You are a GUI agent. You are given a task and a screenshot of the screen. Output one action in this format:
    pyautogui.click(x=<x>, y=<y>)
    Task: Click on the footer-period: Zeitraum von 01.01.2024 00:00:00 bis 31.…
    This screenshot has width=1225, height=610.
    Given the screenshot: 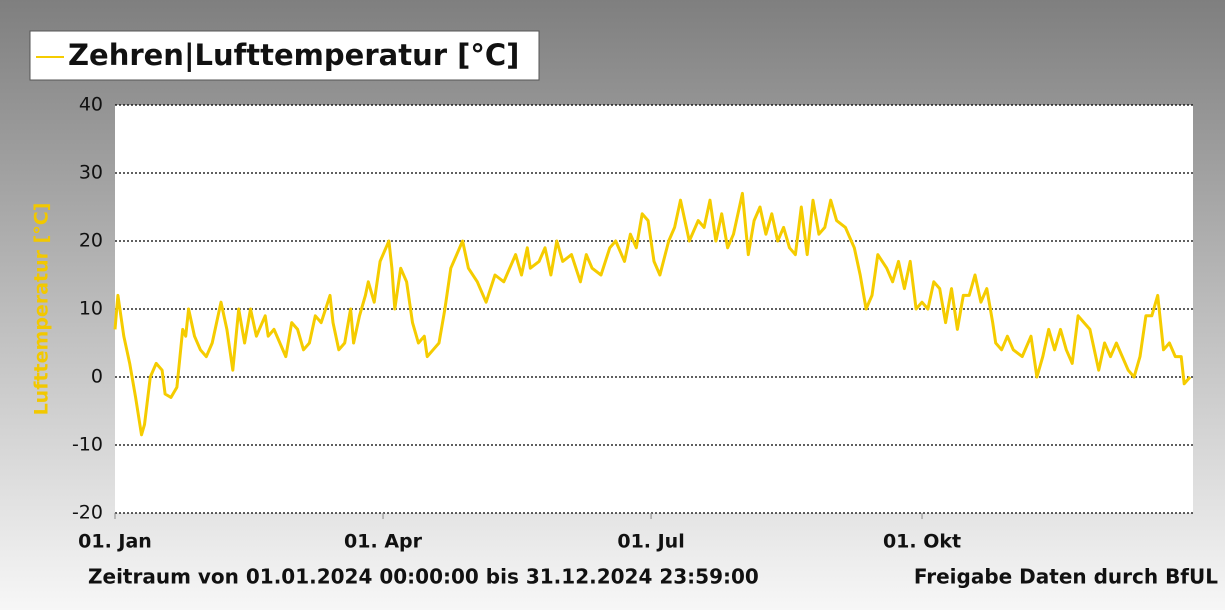 What is the action you would take?
    pyautogui.click(x=423, y=577)
    